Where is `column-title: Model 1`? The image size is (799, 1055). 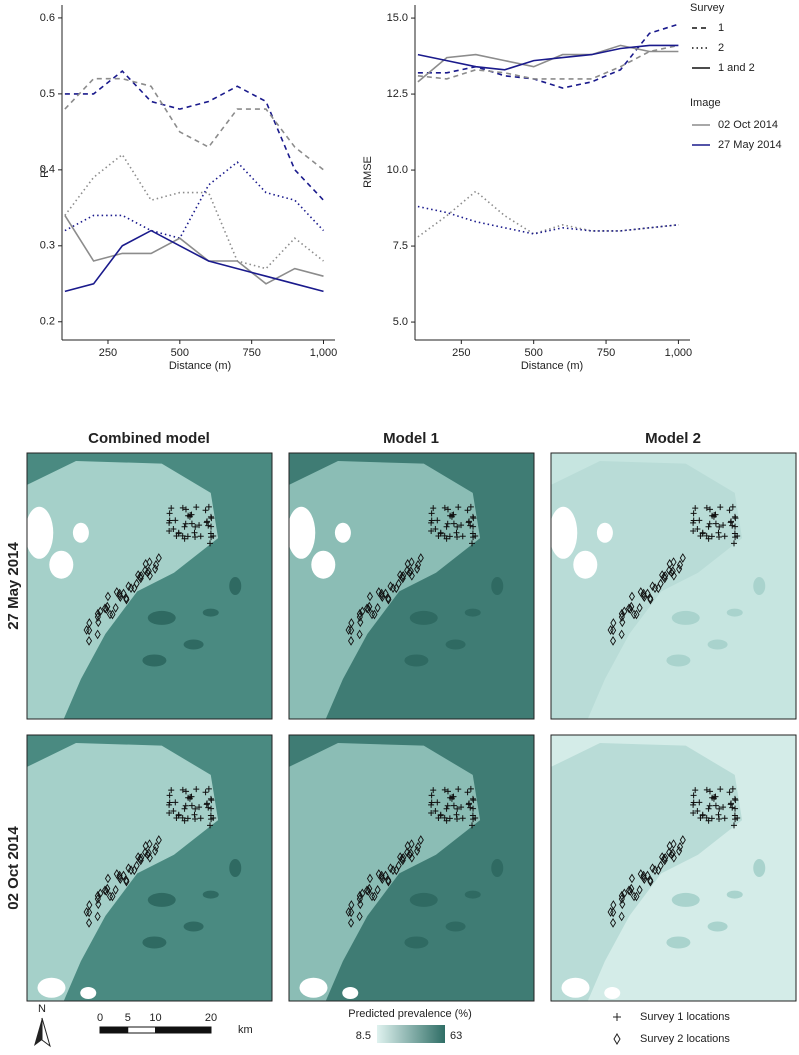
column-title: Model 1 is located at coordinates (411, 438).